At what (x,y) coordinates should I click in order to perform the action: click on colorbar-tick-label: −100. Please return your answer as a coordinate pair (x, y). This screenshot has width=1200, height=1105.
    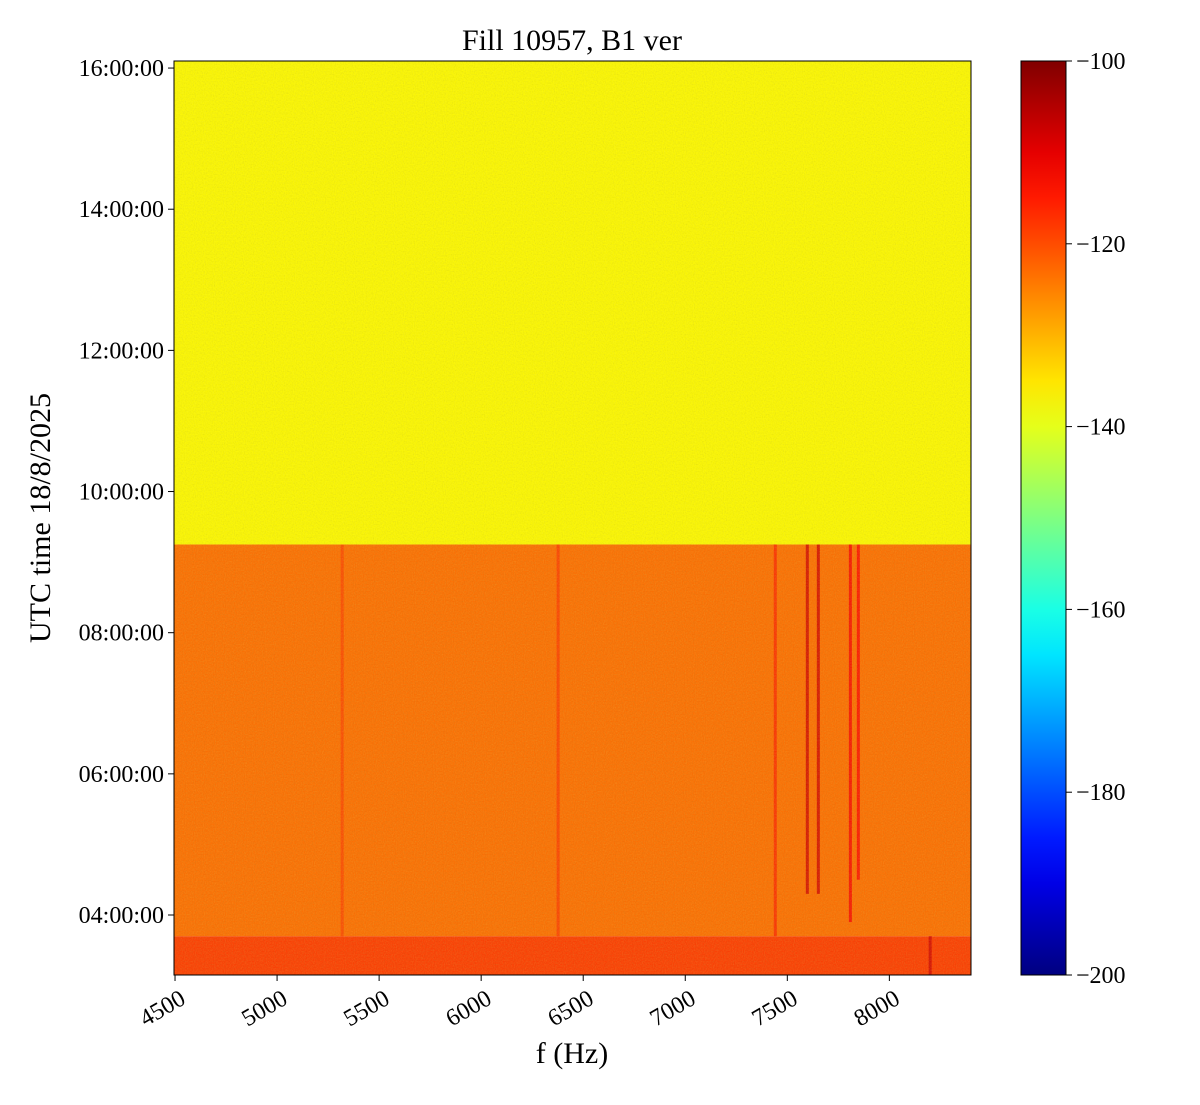
    Looking at the image, I should click on (1101, 62).